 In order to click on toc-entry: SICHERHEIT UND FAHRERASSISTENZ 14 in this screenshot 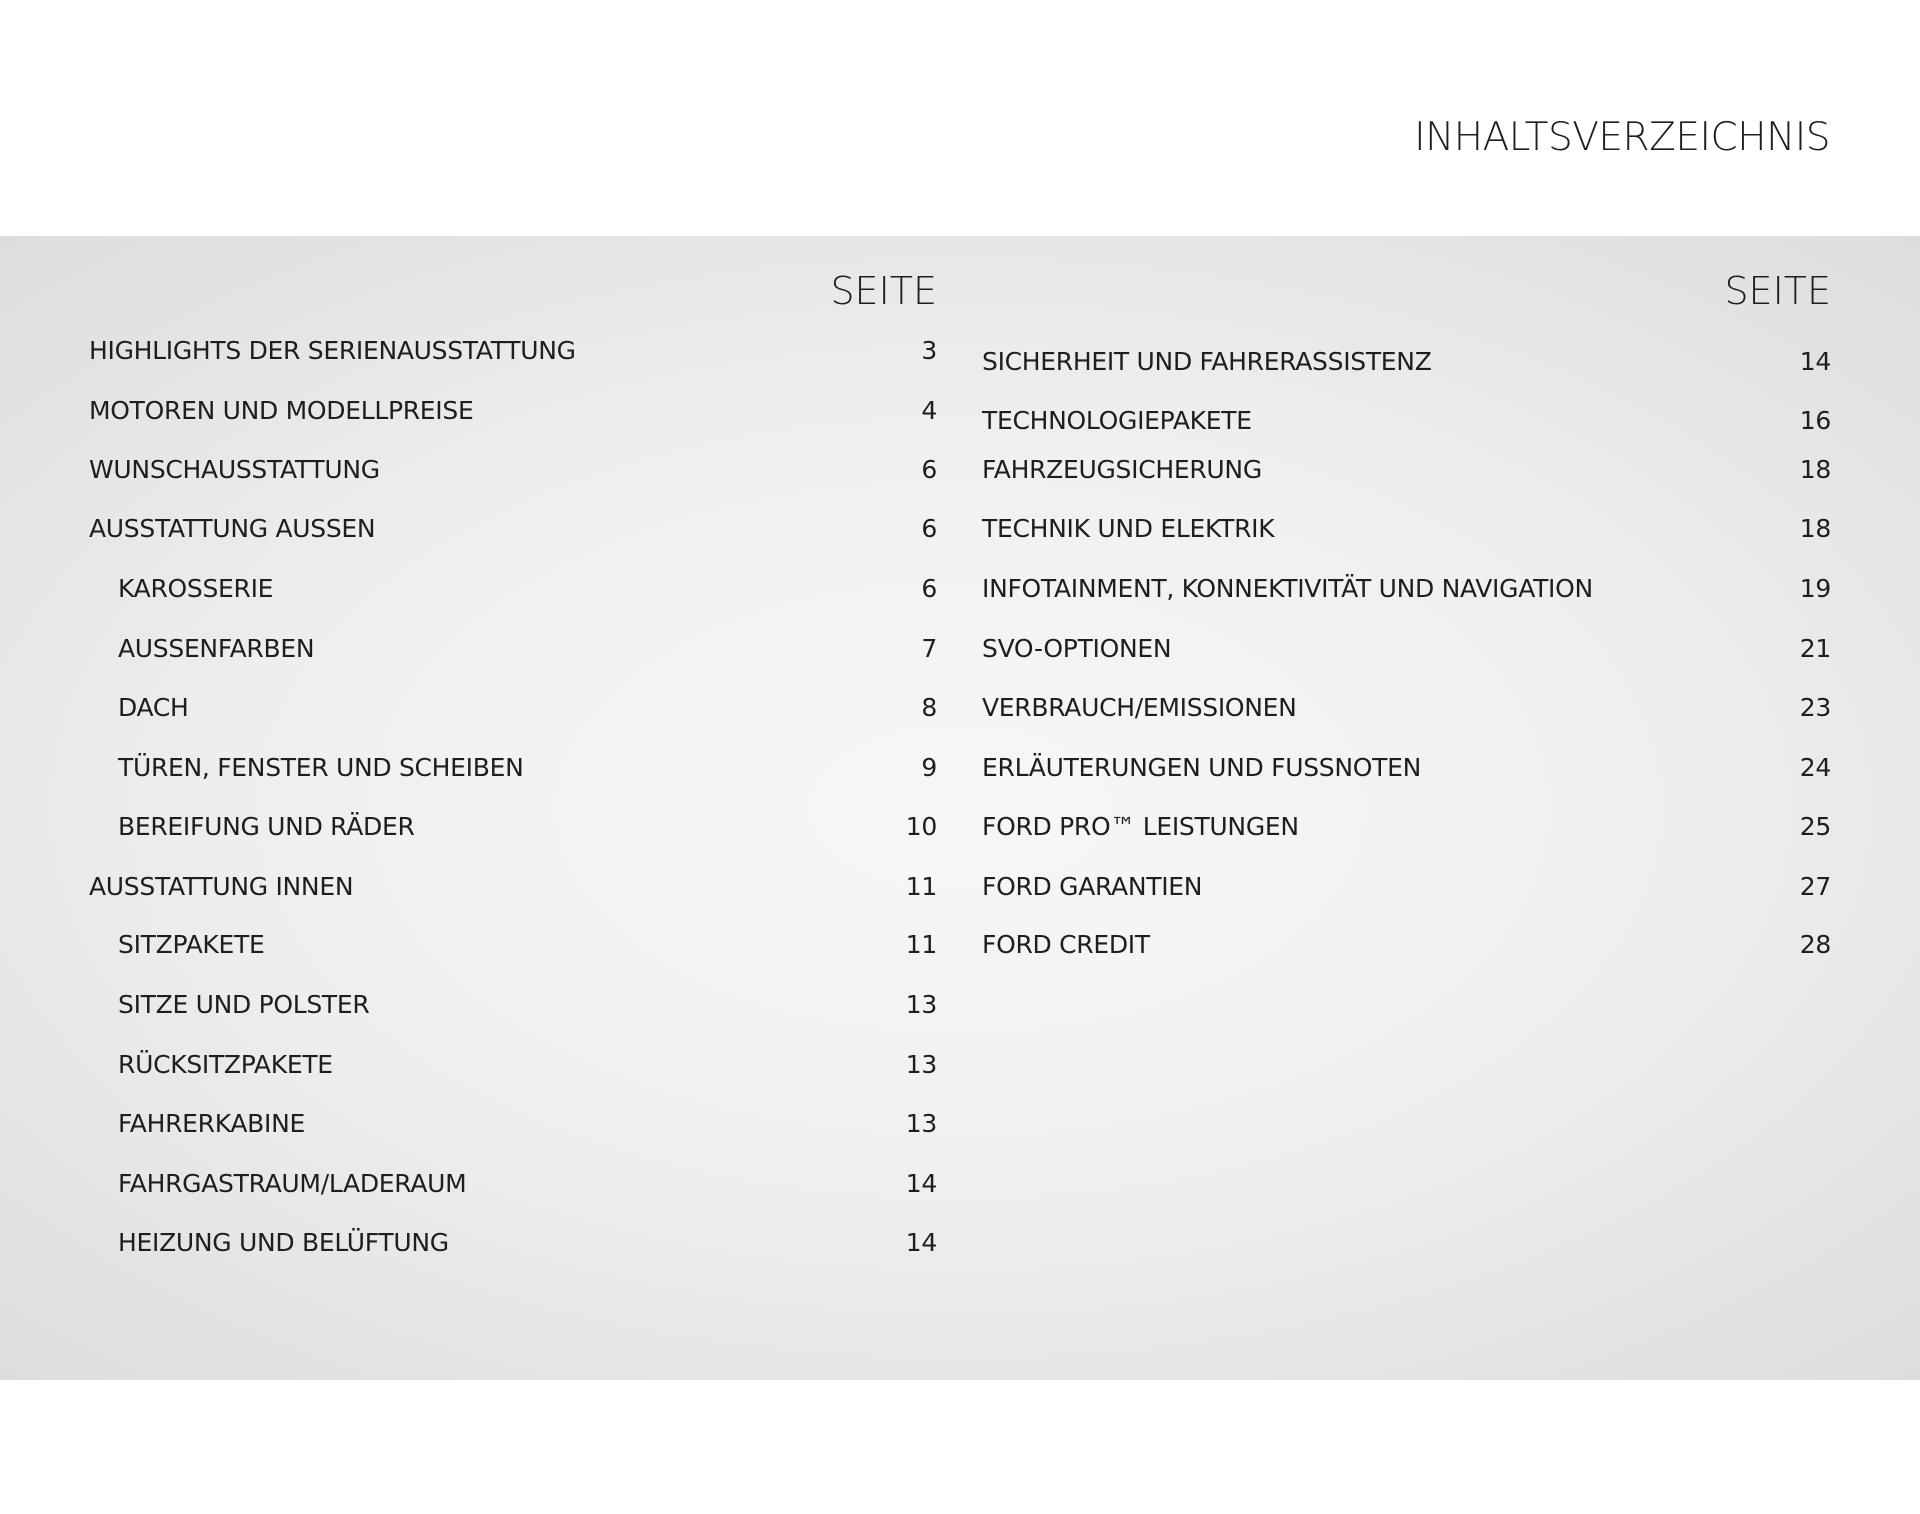, I will do `click(1406, 362)`.